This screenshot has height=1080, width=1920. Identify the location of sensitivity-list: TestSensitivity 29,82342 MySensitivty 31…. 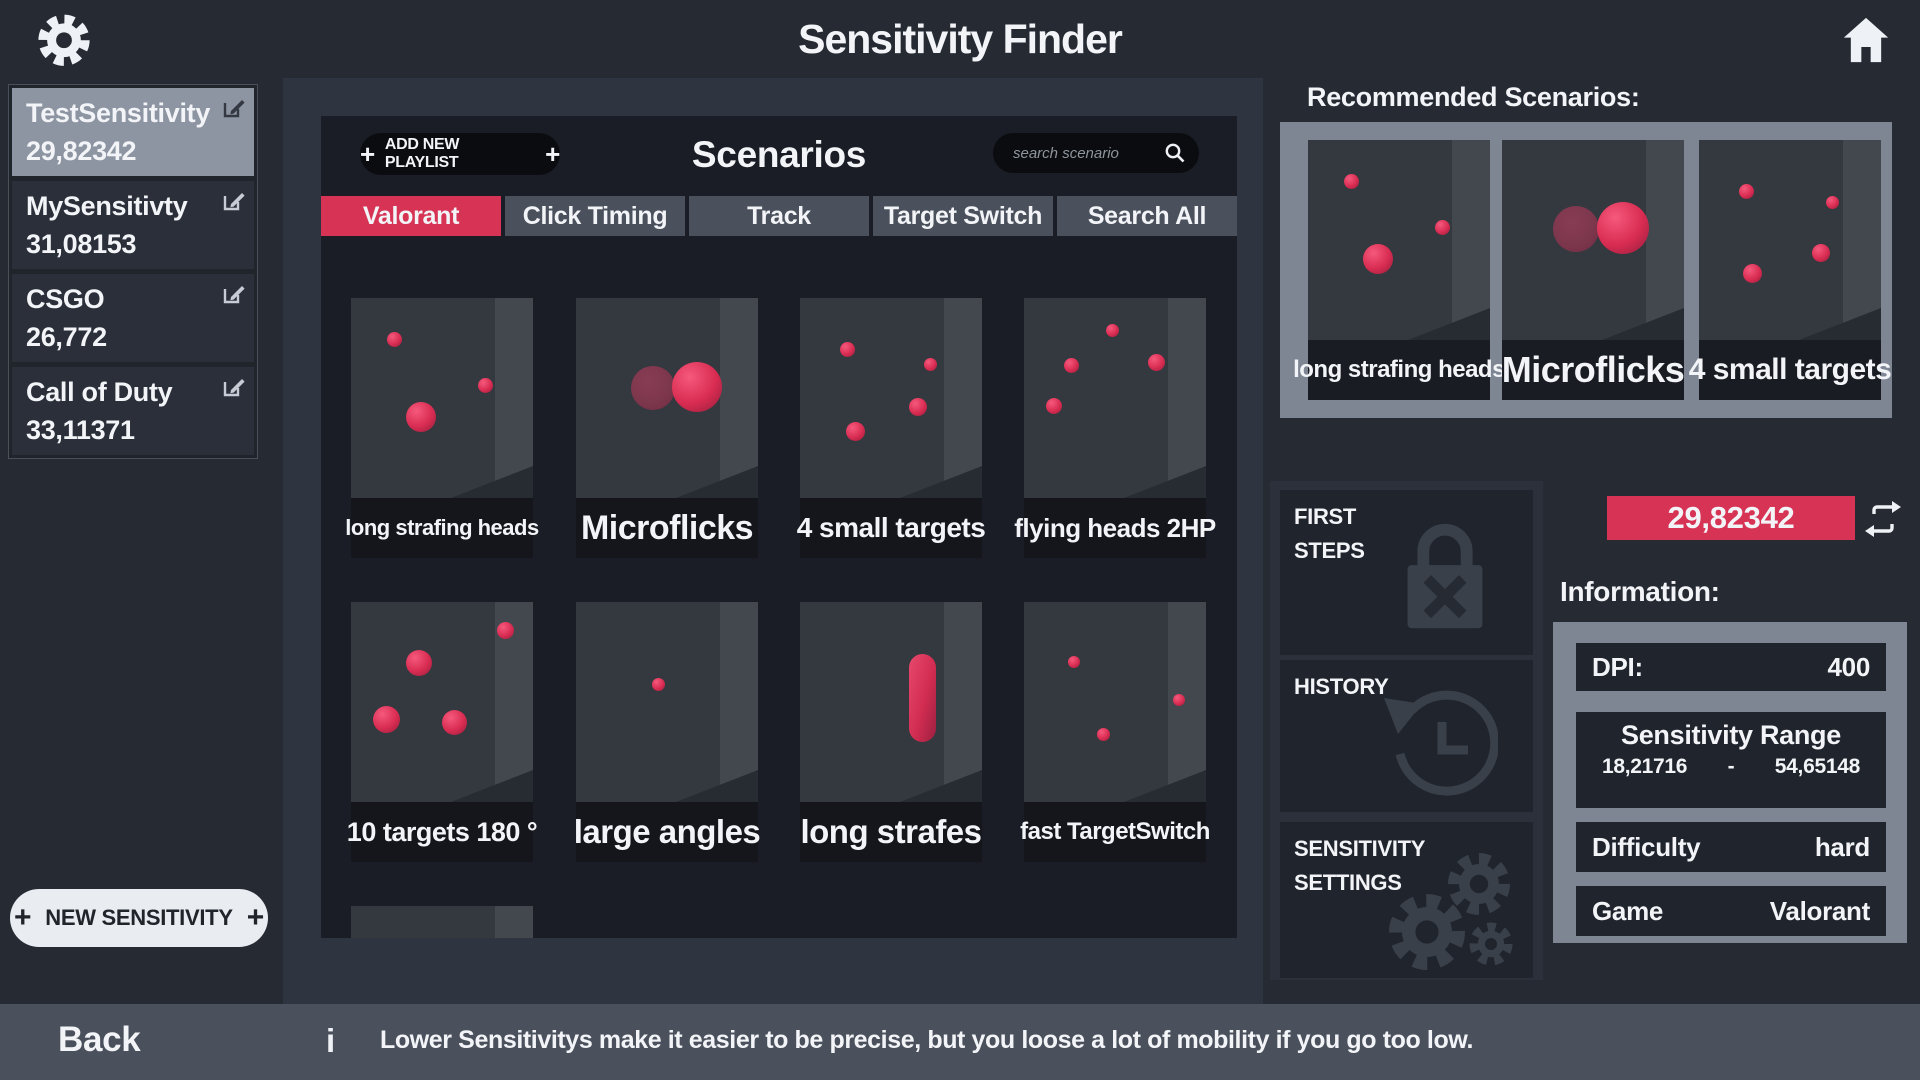
(133, 271).